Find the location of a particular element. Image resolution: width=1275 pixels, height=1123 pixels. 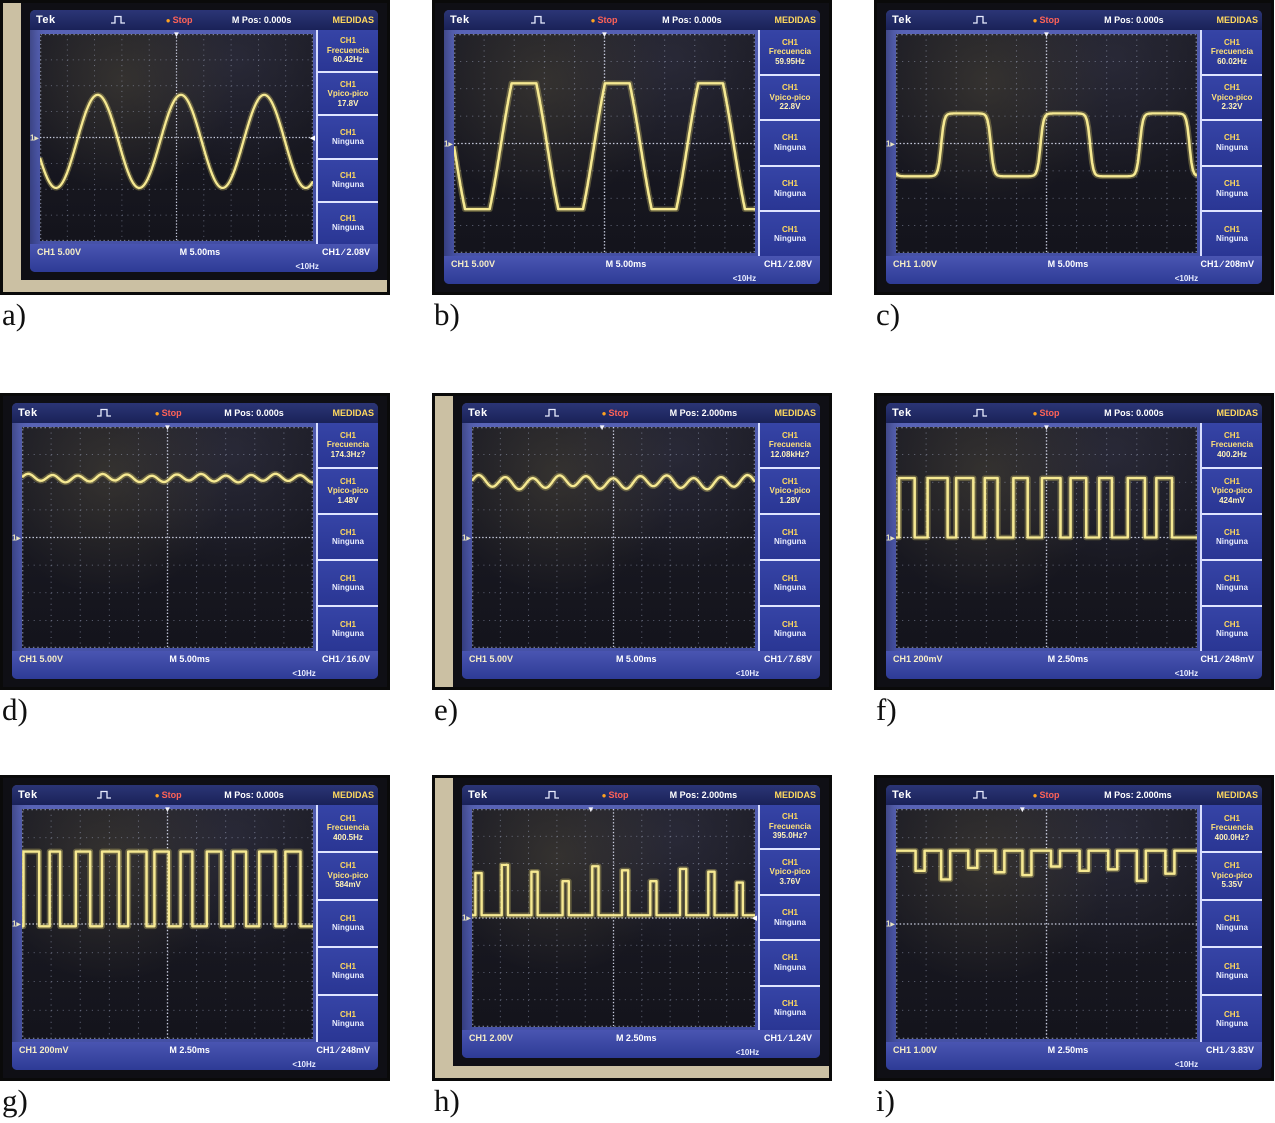

measurement-box: CH1 Frecuencia 174.3Hz? is located at coordinates (348, 445).